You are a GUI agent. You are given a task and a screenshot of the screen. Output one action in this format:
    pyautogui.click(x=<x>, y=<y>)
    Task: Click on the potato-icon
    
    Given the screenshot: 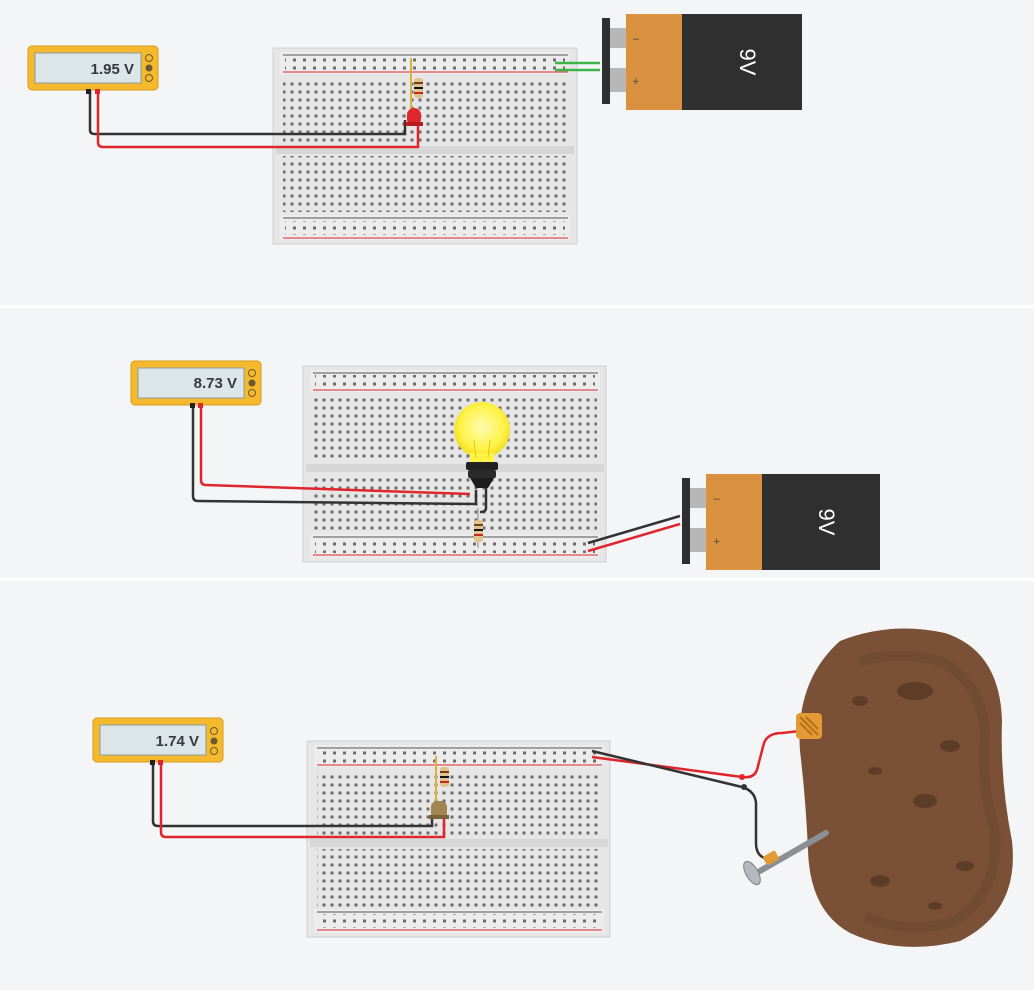 What is the action you would take?
    pyautogui.click(x=906, y=787)
    